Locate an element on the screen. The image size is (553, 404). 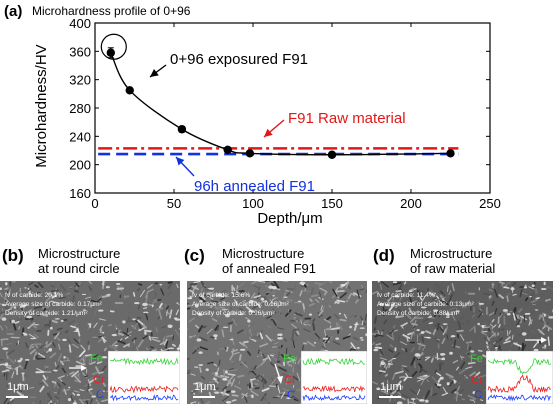
eds-c-c-label: C is located at coordinates (291, 395).